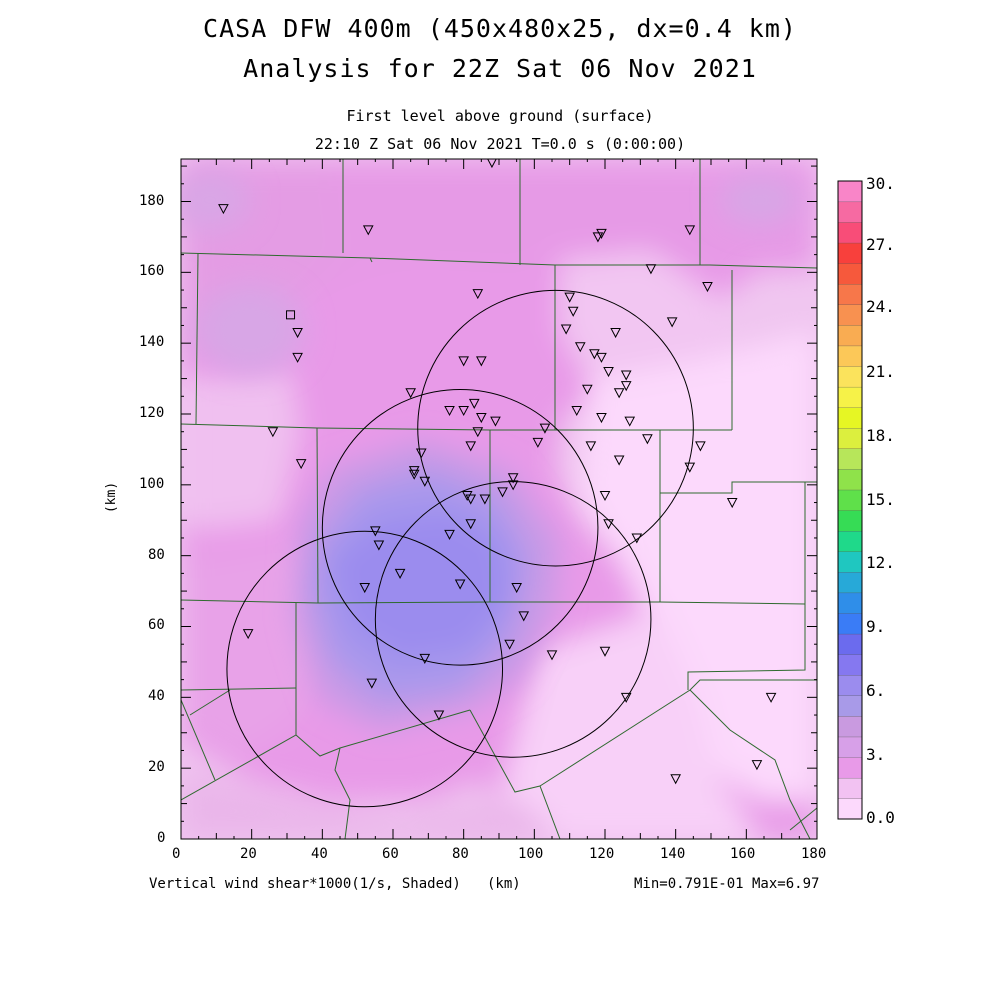 This screenshot has height=1000, width=1000. I want to click on colorbar-label: 0.0, so click(880, 817).